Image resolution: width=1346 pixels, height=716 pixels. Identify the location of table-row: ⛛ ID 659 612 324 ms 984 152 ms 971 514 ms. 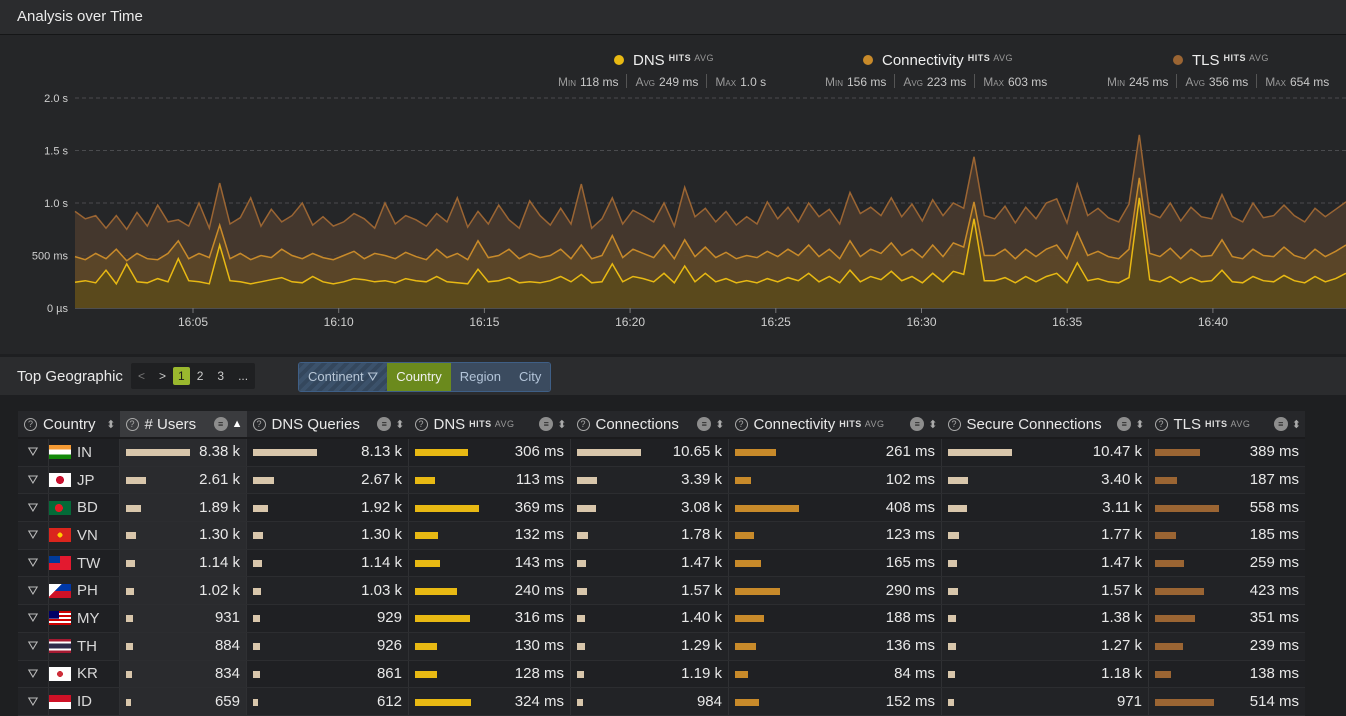
(661, 701).